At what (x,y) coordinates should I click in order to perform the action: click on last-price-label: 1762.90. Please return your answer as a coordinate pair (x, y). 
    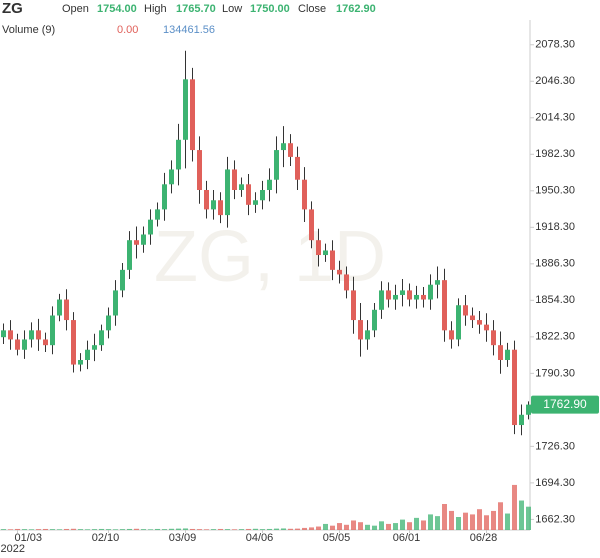
    Looking at the image, I should click on (565, 404).